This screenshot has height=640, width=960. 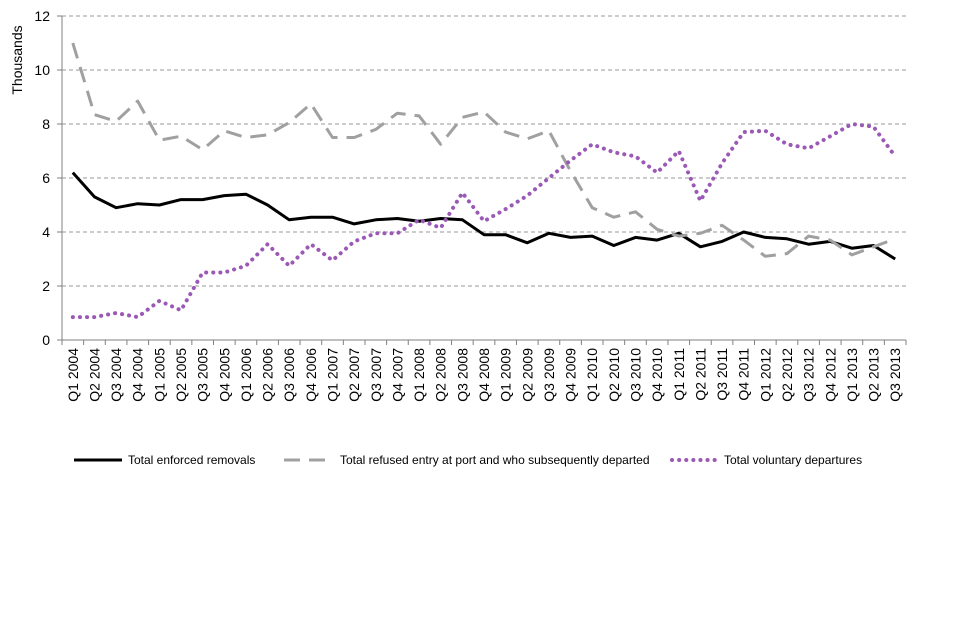 What do you see at coordinates (700, 374) in the screenshot?
I see `x-tick-label: Q2 2011` at bounding box center [700, 374].